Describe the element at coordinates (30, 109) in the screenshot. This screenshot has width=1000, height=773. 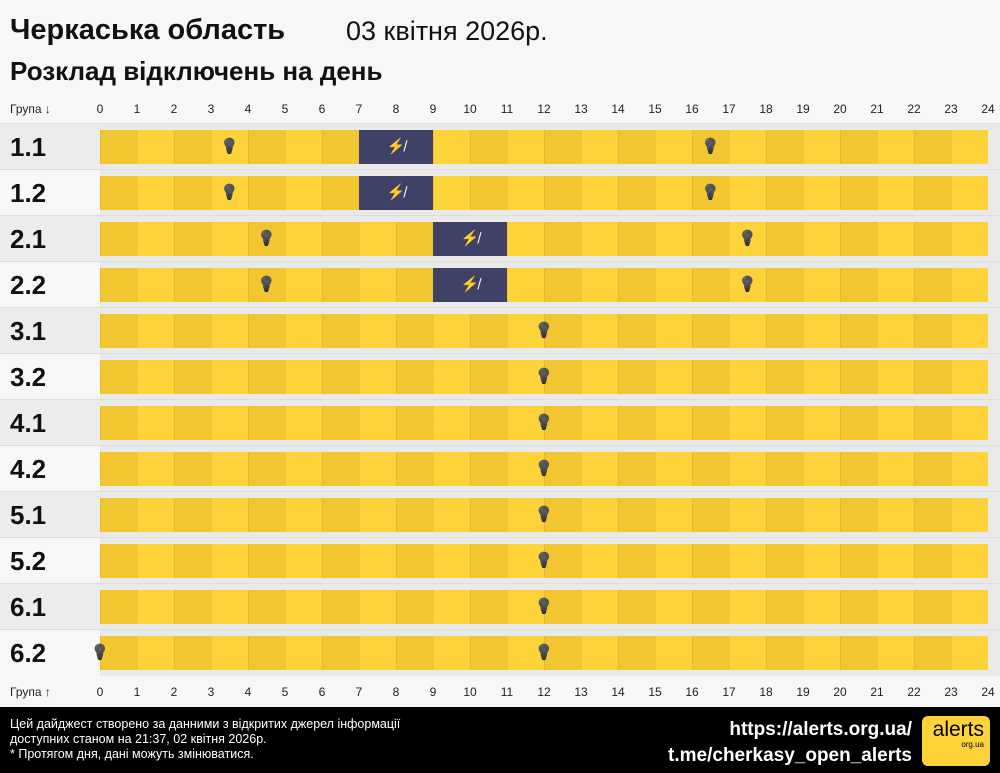
I see `group-sort-label: Група ↓` at that location.